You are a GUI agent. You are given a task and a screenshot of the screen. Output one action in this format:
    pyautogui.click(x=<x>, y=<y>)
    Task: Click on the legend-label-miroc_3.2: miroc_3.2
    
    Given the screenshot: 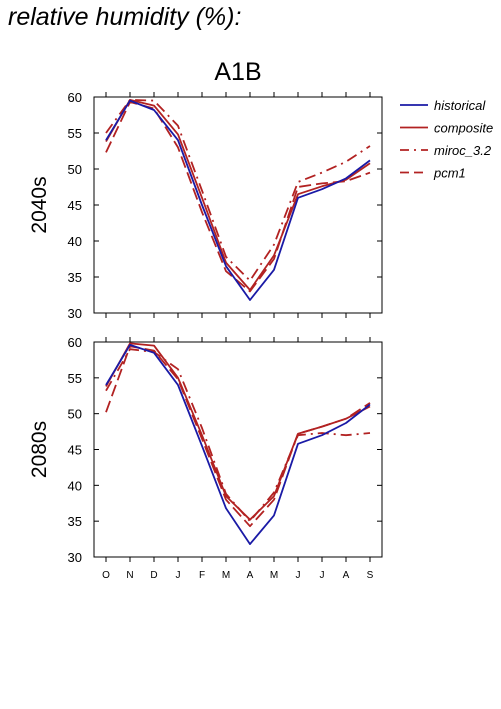 What is the action you would take?
    pyautogui.click(x=463, y=150)
    